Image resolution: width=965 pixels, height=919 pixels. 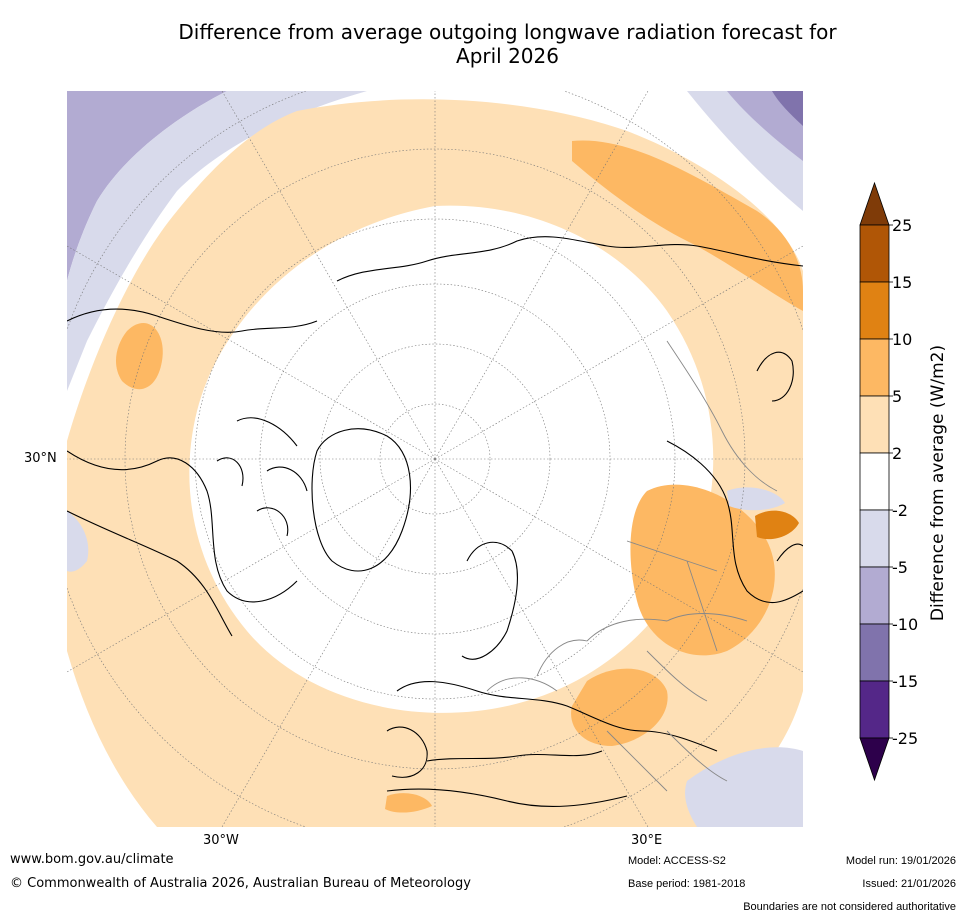 I want to click on anomaly-moderate-positive-asia, so click(x=702, y=570).